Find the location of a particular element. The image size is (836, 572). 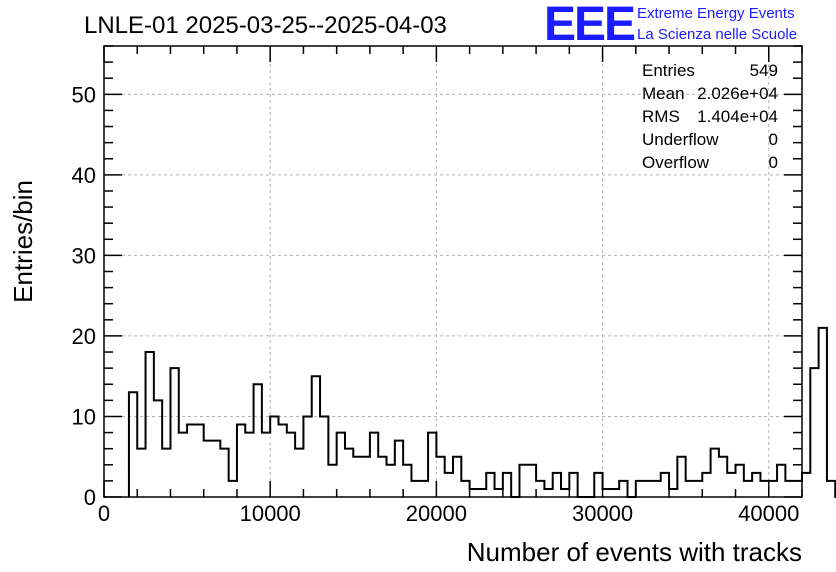

chart-title: LNLE-01 2025-03-25--2025-04-03 is located at coordinates (265, 25).